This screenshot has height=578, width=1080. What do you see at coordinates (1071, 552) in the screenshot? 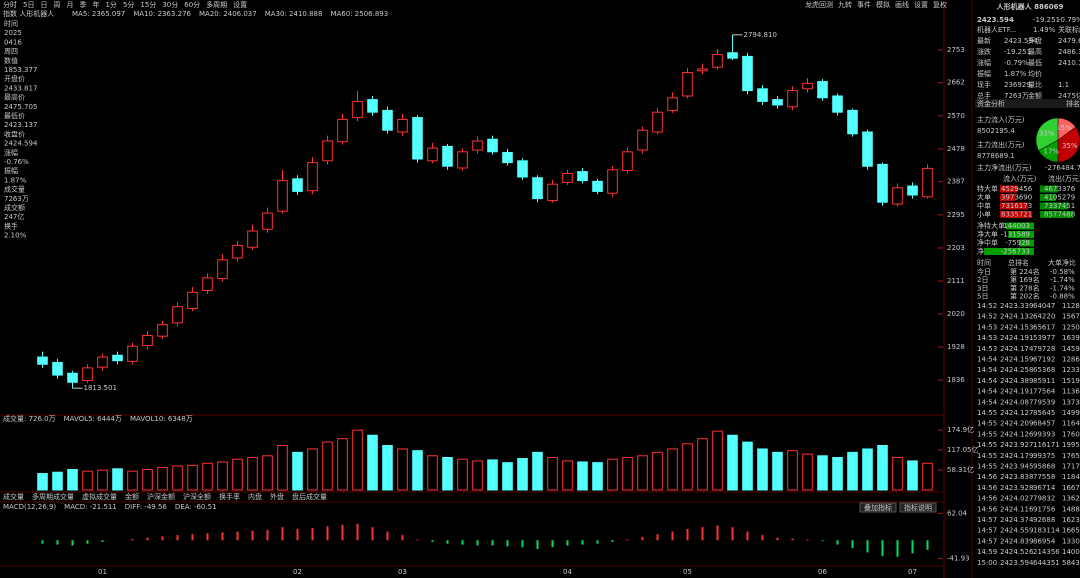
I see `tick-cell: 1400` at bounding box center [1071, 552].